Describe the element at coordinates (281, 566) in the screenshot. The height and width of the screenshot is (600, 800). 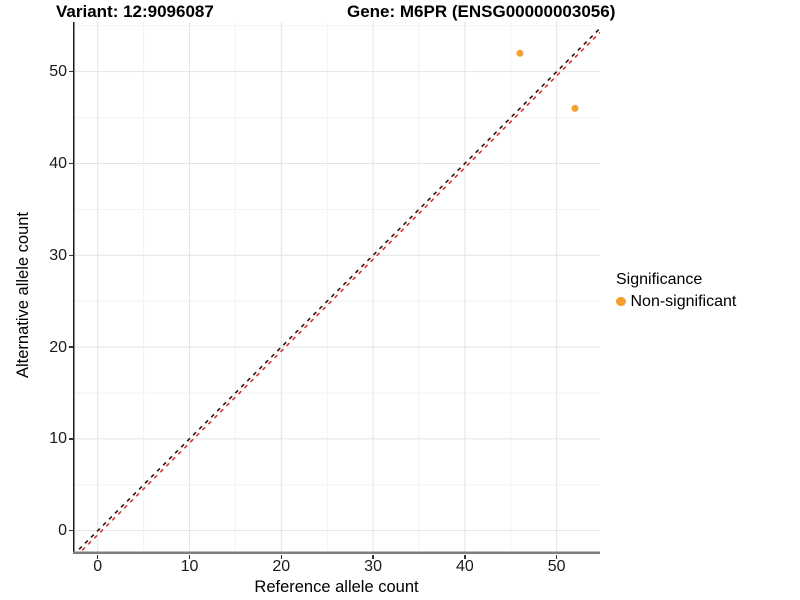
I see `x-tick-label: 20` at that location.